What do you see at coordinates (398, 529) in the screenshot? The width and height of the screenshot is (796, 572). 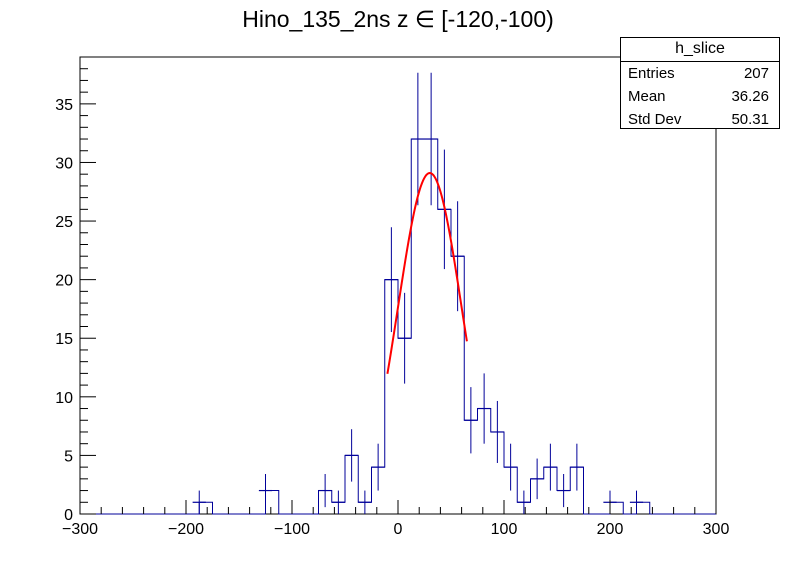 I see `x-tick-label: 0` at bounding box center [398, 529].